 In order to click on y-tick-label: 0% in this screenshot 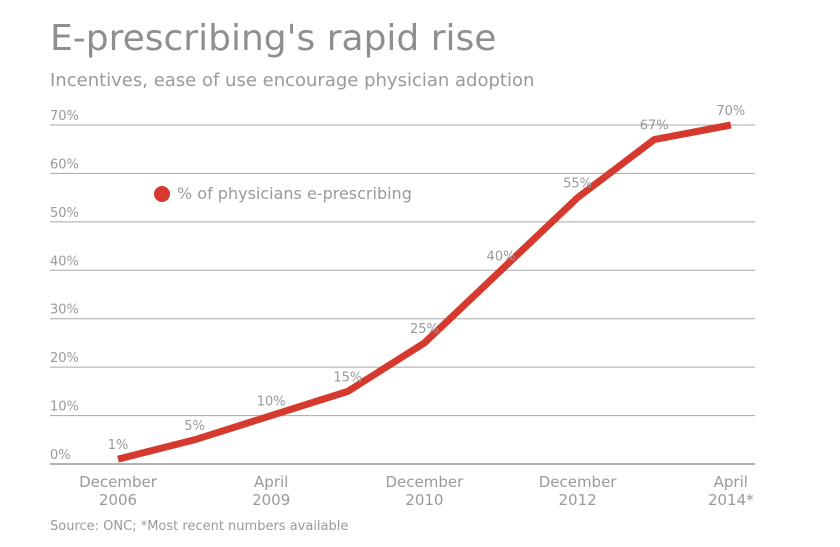, I will do `click(60, 455)`.